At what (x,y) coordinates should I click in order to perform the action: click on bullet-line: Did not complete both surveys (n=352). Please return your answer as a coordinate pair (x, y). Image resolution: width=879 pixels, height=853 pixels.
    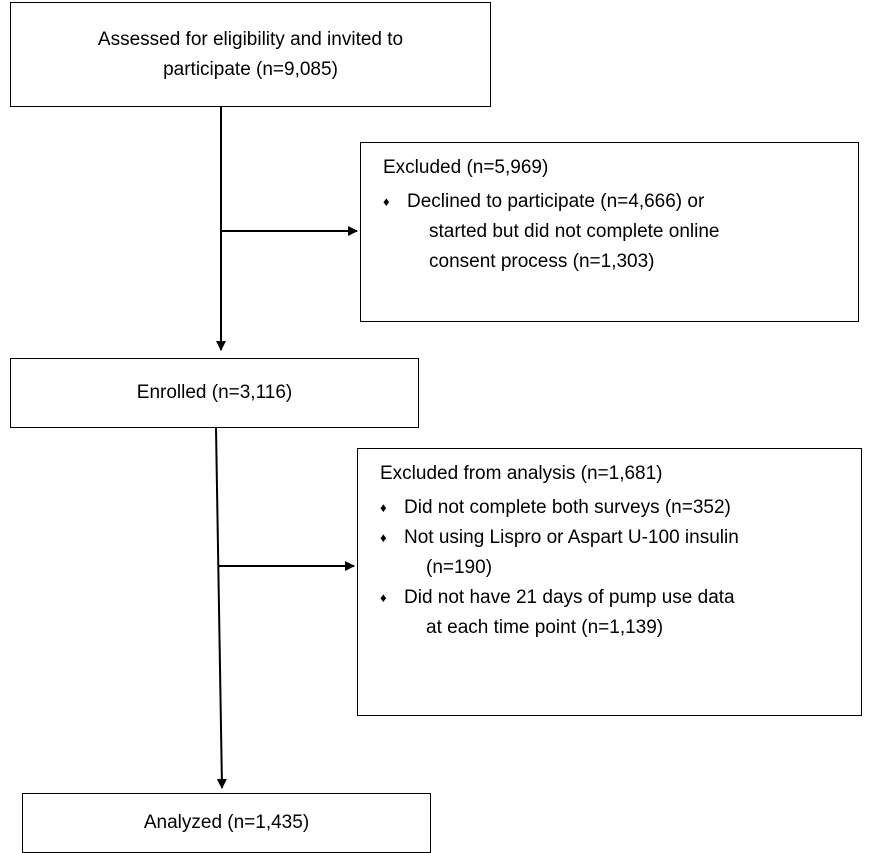
    Looking at the image, I should click on (567, 507).